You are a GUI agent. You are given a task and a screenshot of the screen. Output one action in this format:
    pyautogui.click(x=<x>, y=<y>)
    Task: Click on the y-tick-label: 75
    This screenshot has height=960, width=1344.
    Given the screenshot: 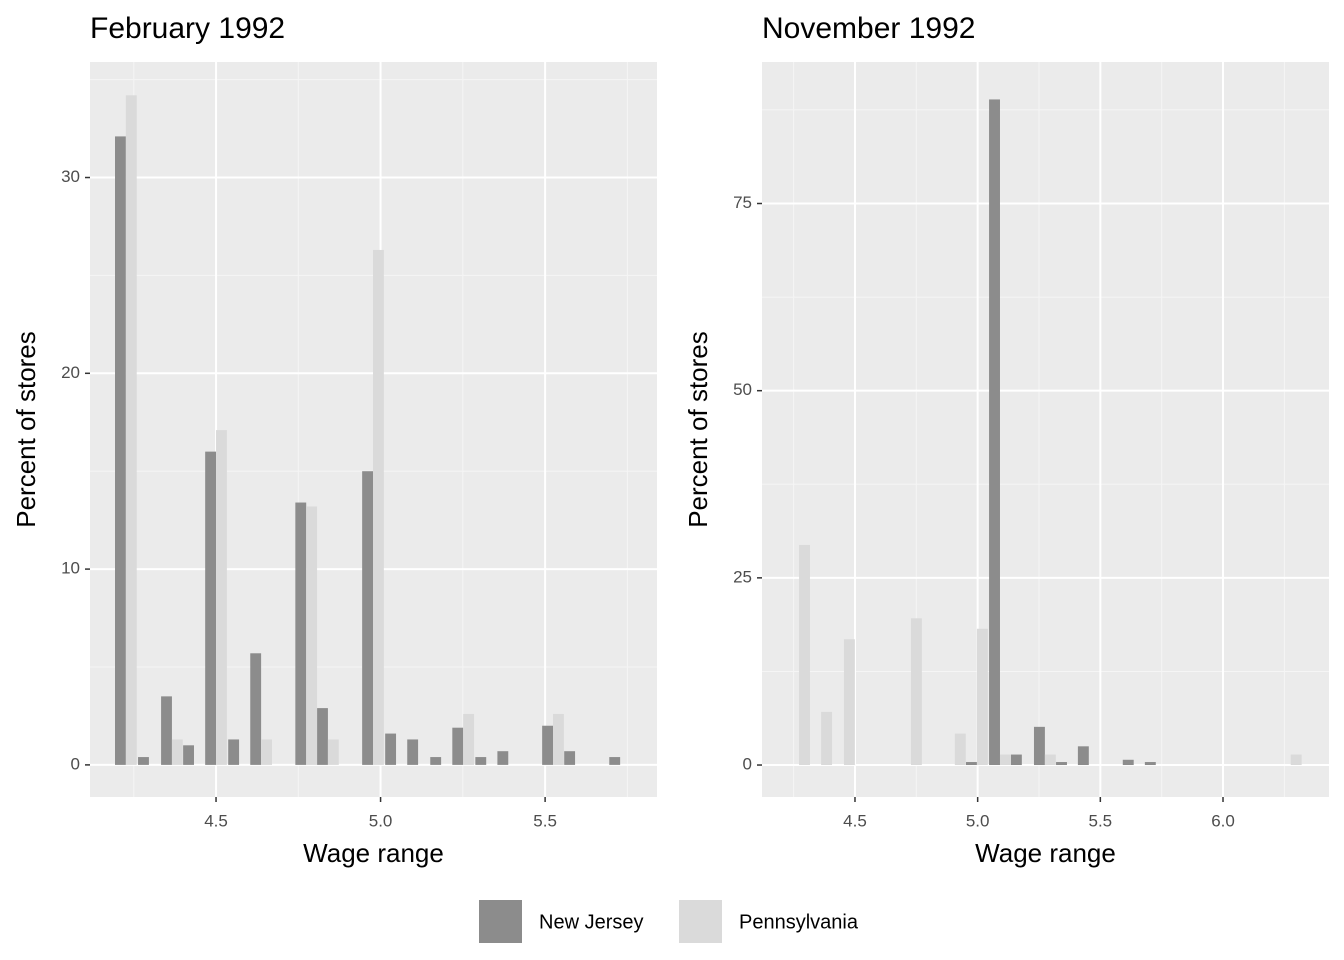 What is the action you would take?
    pyautogui.click(x=742, y=202)
    